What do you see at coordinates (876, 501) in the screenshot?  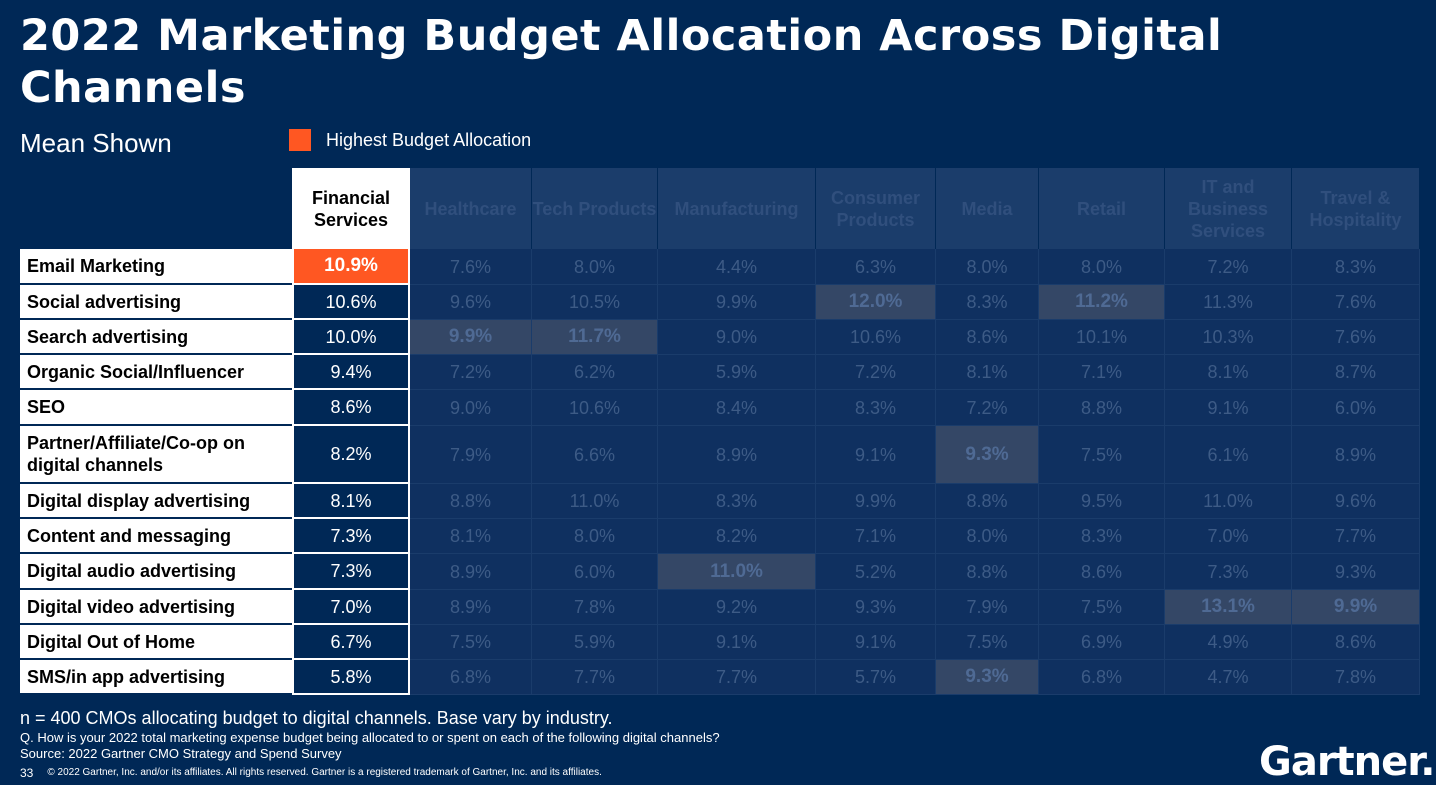 I see `table-cell-consumer: 9.9%` at bounding box center [876, 501].